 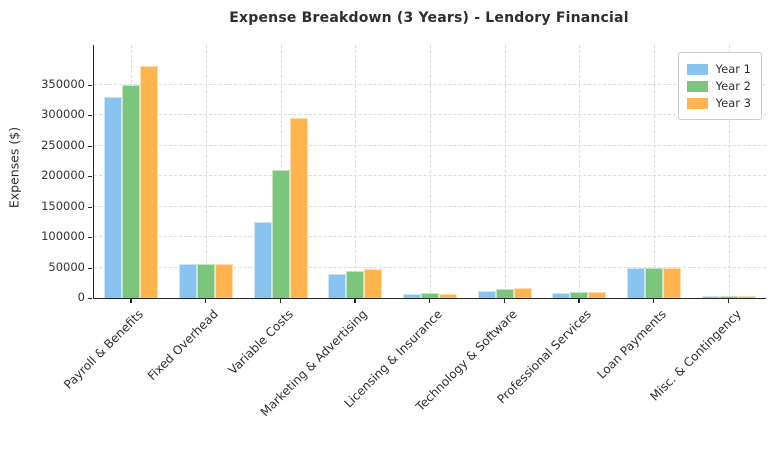 I want to click on legend-item: Year 3, so click(x=718, y=103).